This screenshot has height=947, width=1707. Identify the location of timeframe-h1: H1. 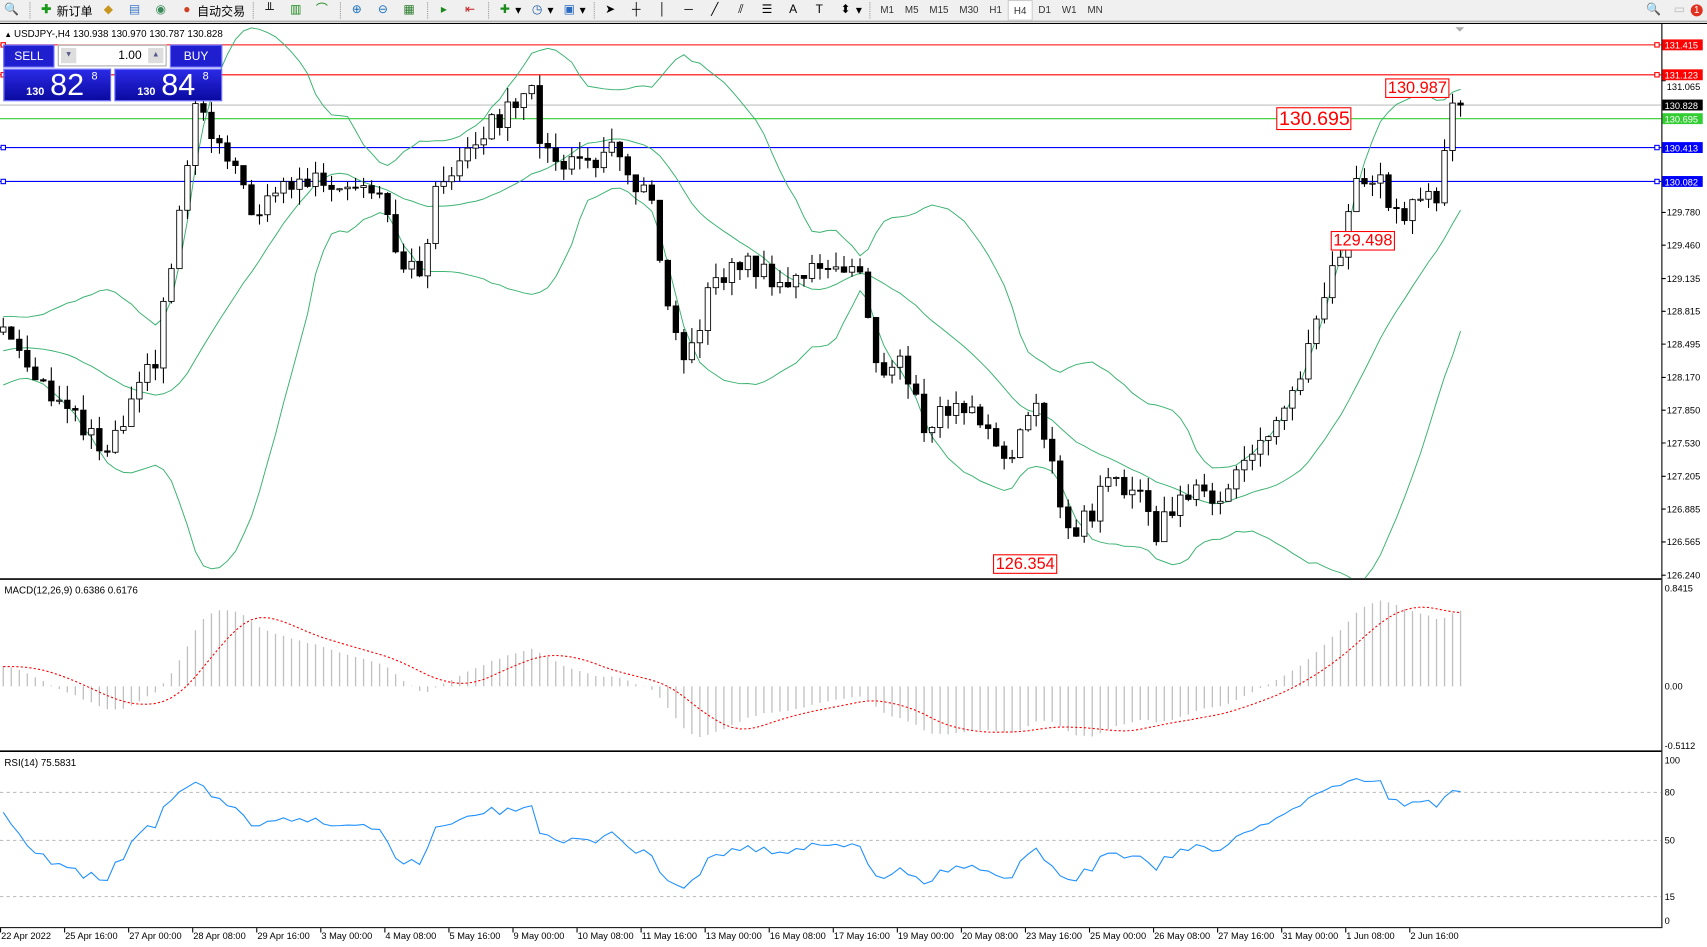
(995, 9).